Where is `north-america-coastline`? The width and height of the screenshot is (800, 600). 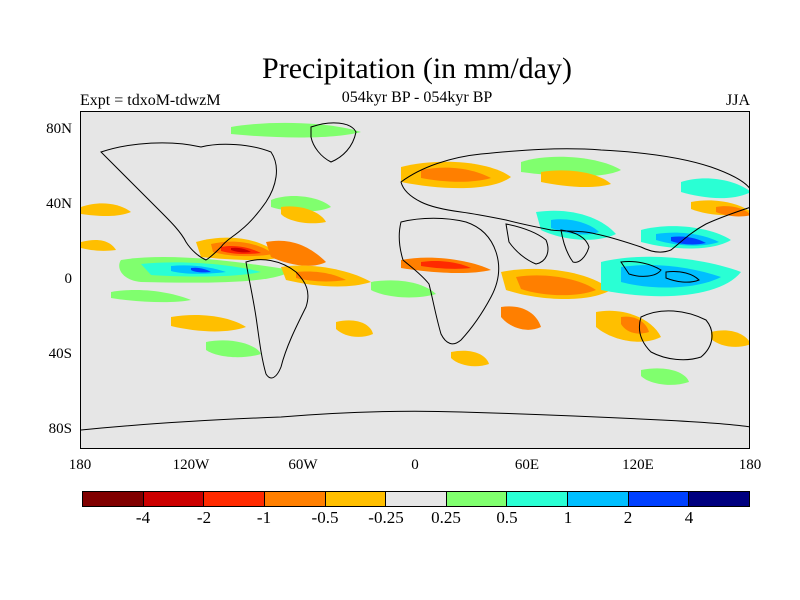 north-america-coastline is located at coordinates (188, 201).